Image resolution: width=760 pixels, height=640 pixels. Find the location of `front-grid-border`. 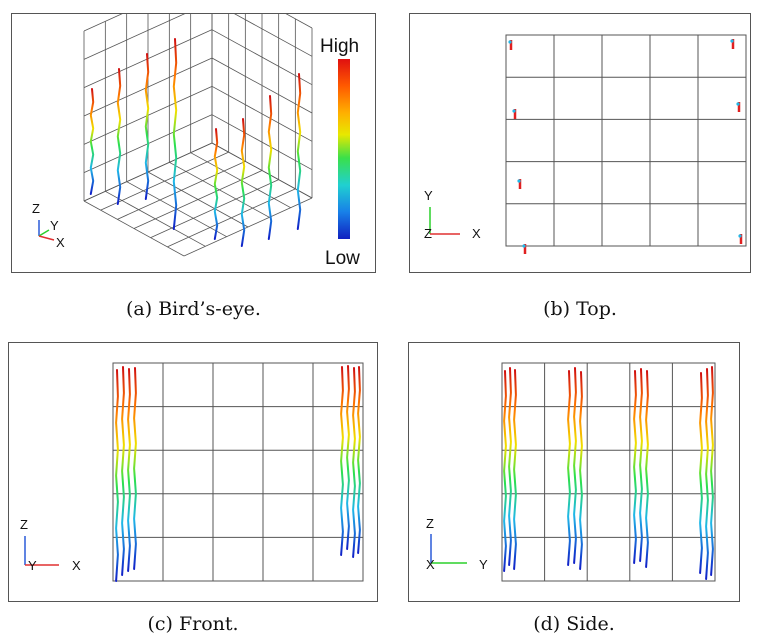

front-grid-border is located at coordinates (238, 472).